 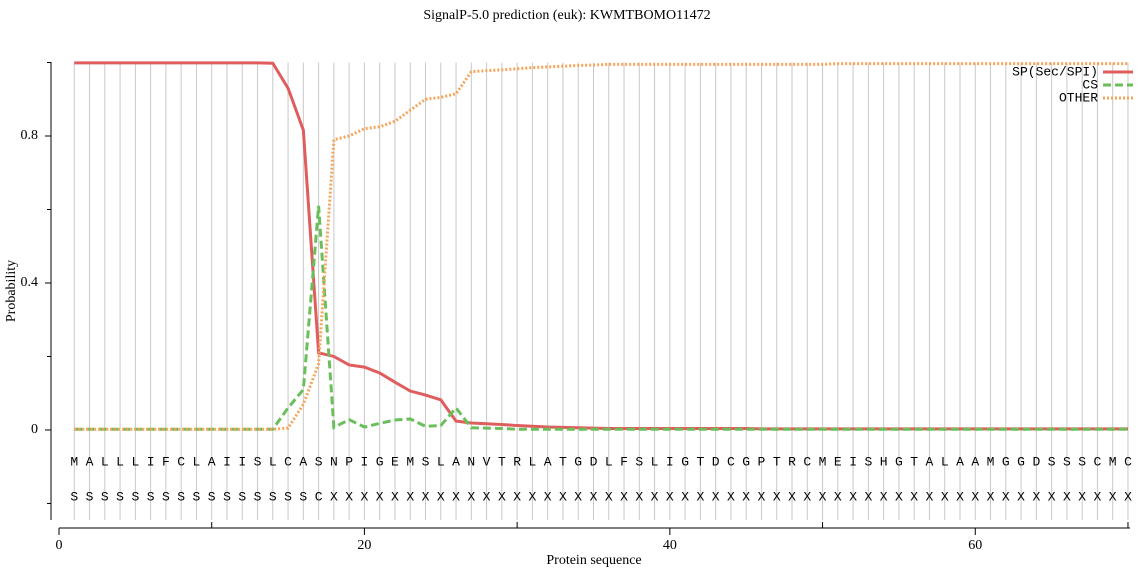 I want to click on x-tick-label: 60, so click(x=975, y=545).